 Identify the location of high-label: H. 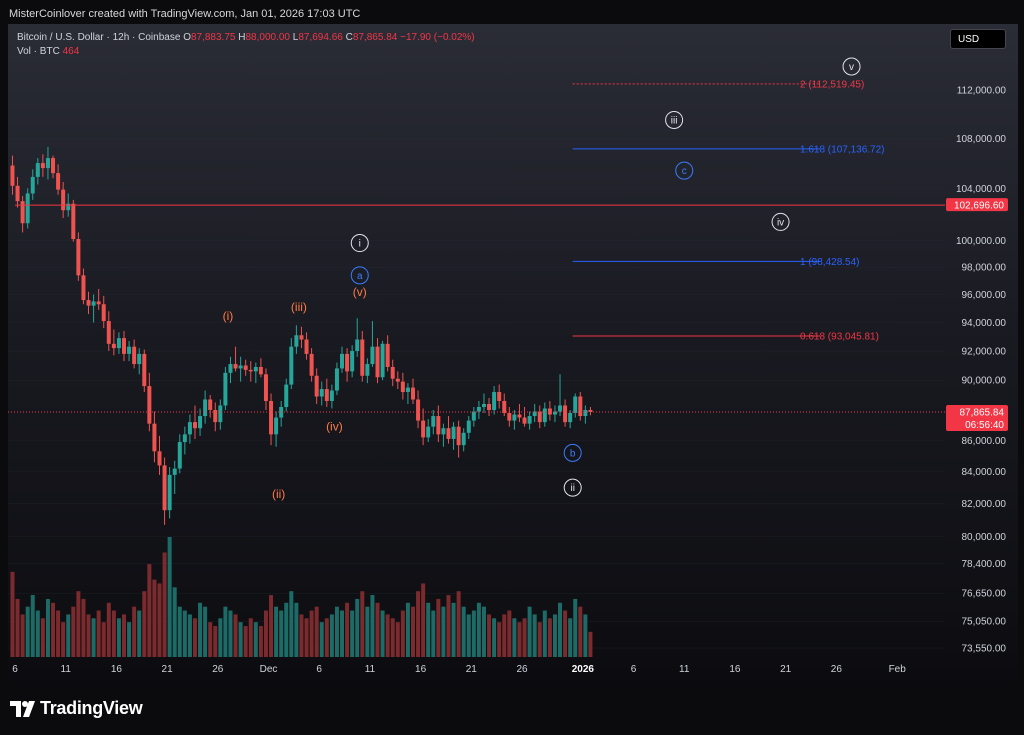
(242, 37).